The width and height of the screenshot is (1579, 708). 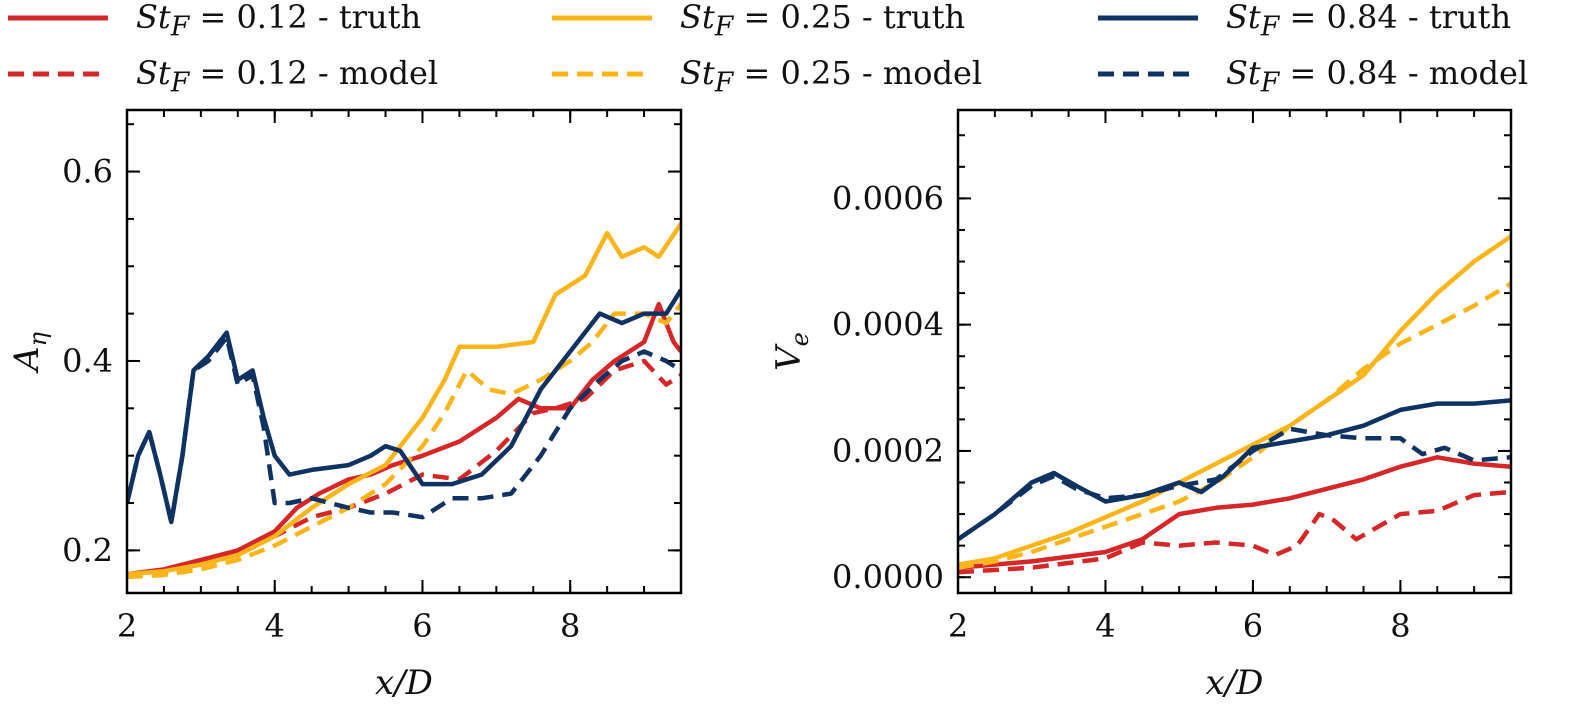 I want to click on legend-entry: StF = 0.12 - truth, so click(x=215, y=21).